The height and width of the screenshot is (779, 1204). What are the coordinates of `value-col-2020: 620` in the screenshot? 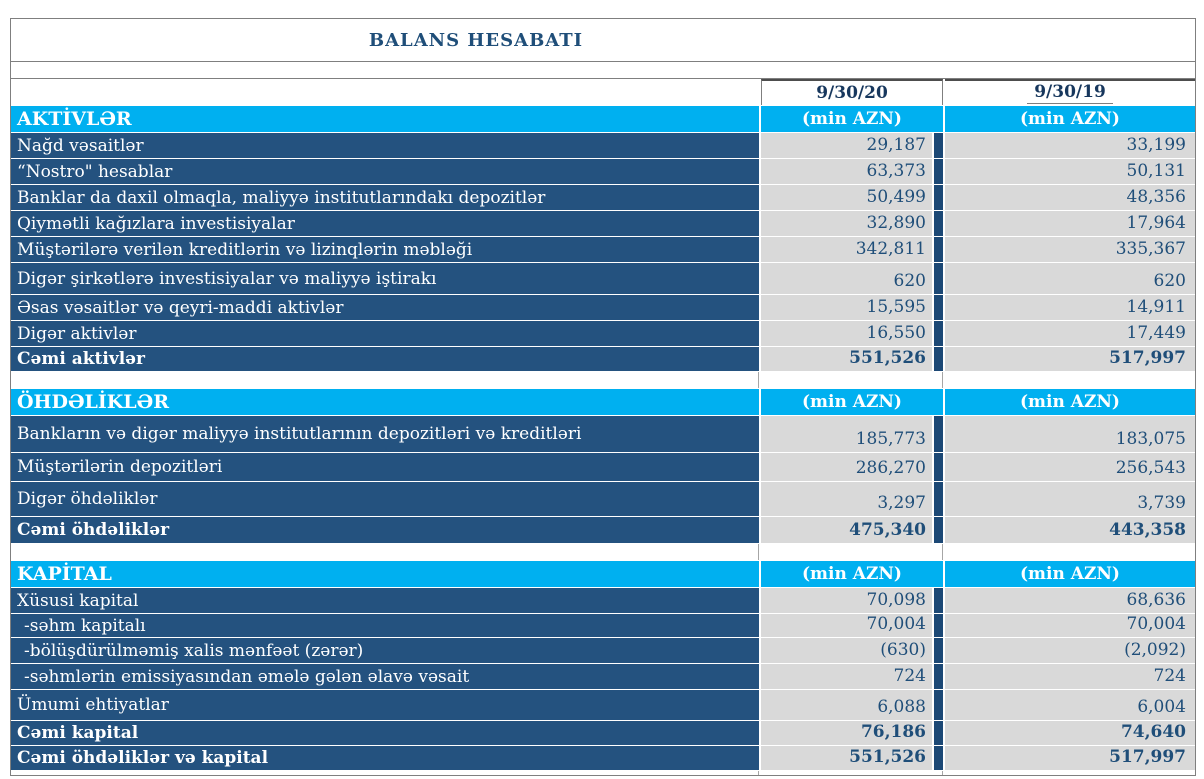 It's located at (846, 278).